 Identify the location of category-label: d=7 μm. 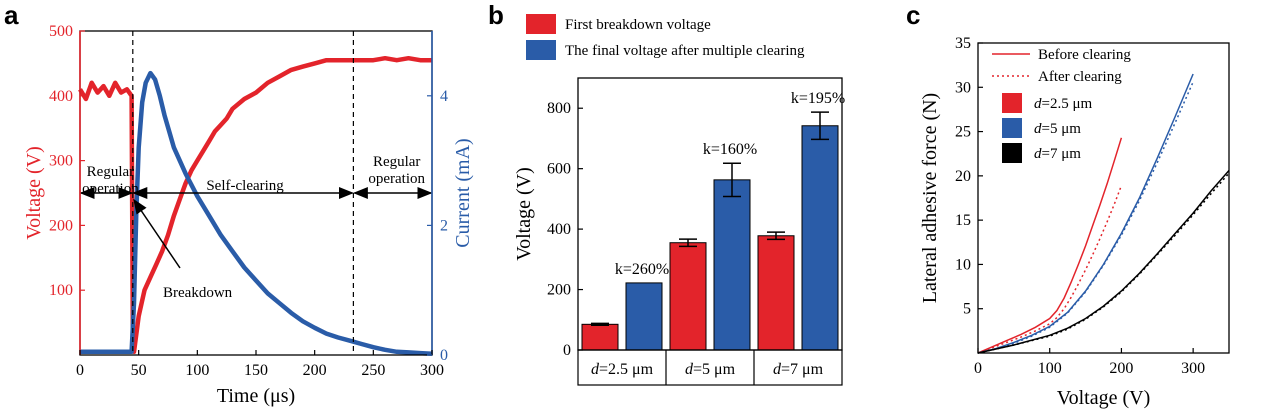
(798, 369).